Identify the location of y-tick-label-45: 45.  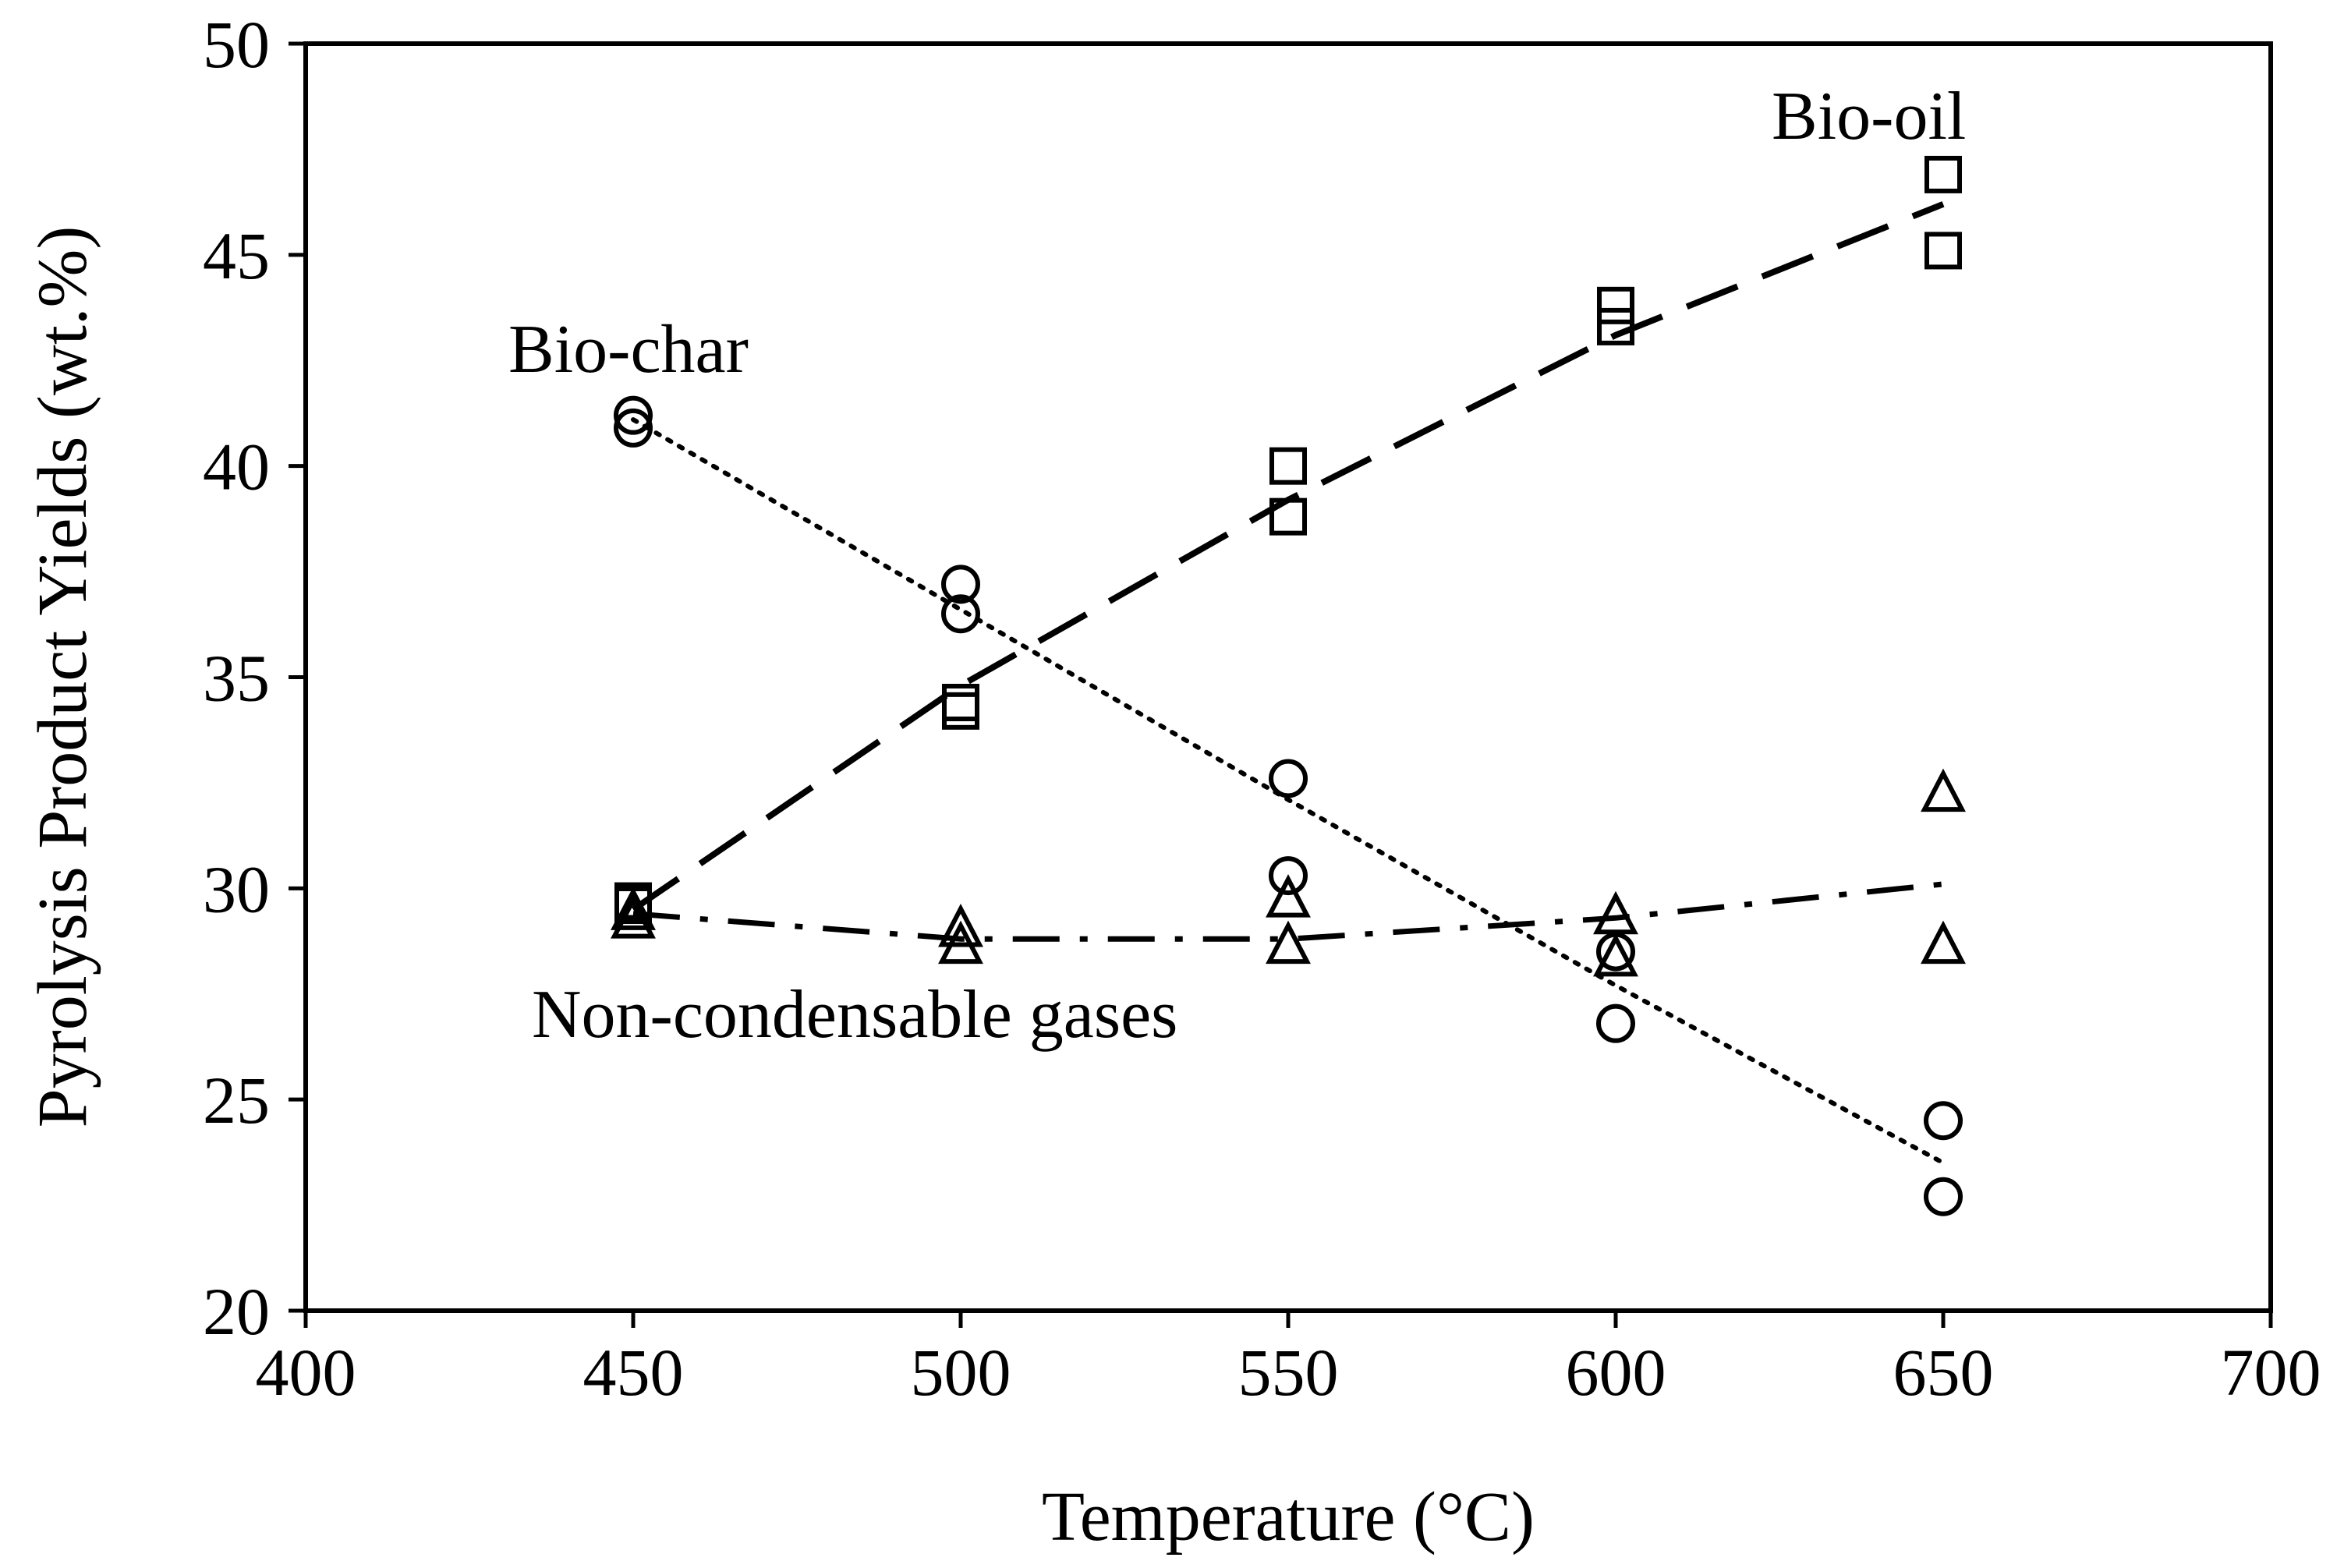
(237, 255).